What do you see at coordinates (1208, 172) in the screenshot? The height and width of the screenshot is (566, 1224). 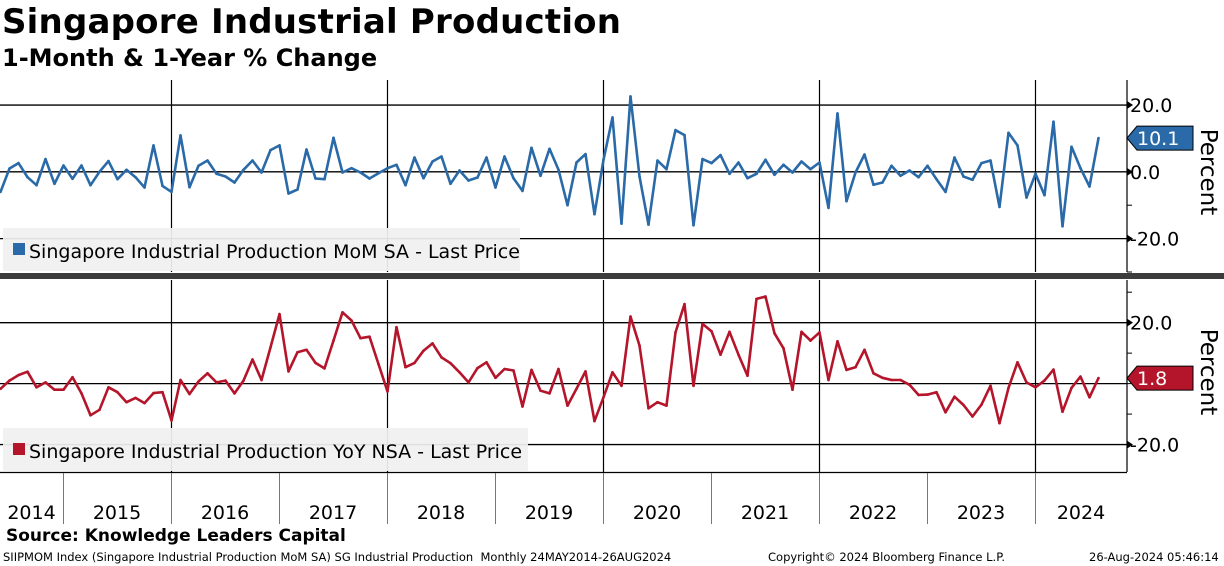 I see `y-axis-title: Percent` at bounding box center [1208, 172].